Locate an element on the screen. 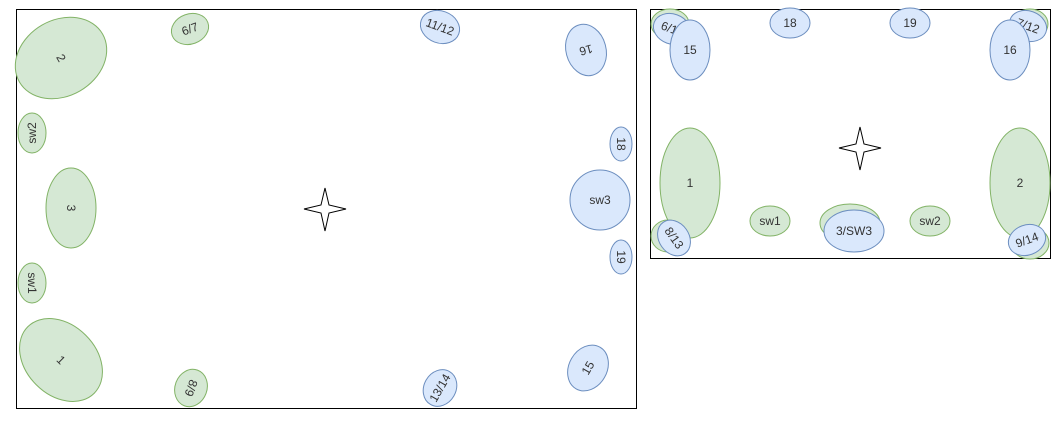 The height and width of the screenshot is (422, 1057). right-node: sw2 is located at coordinates (930, 221).